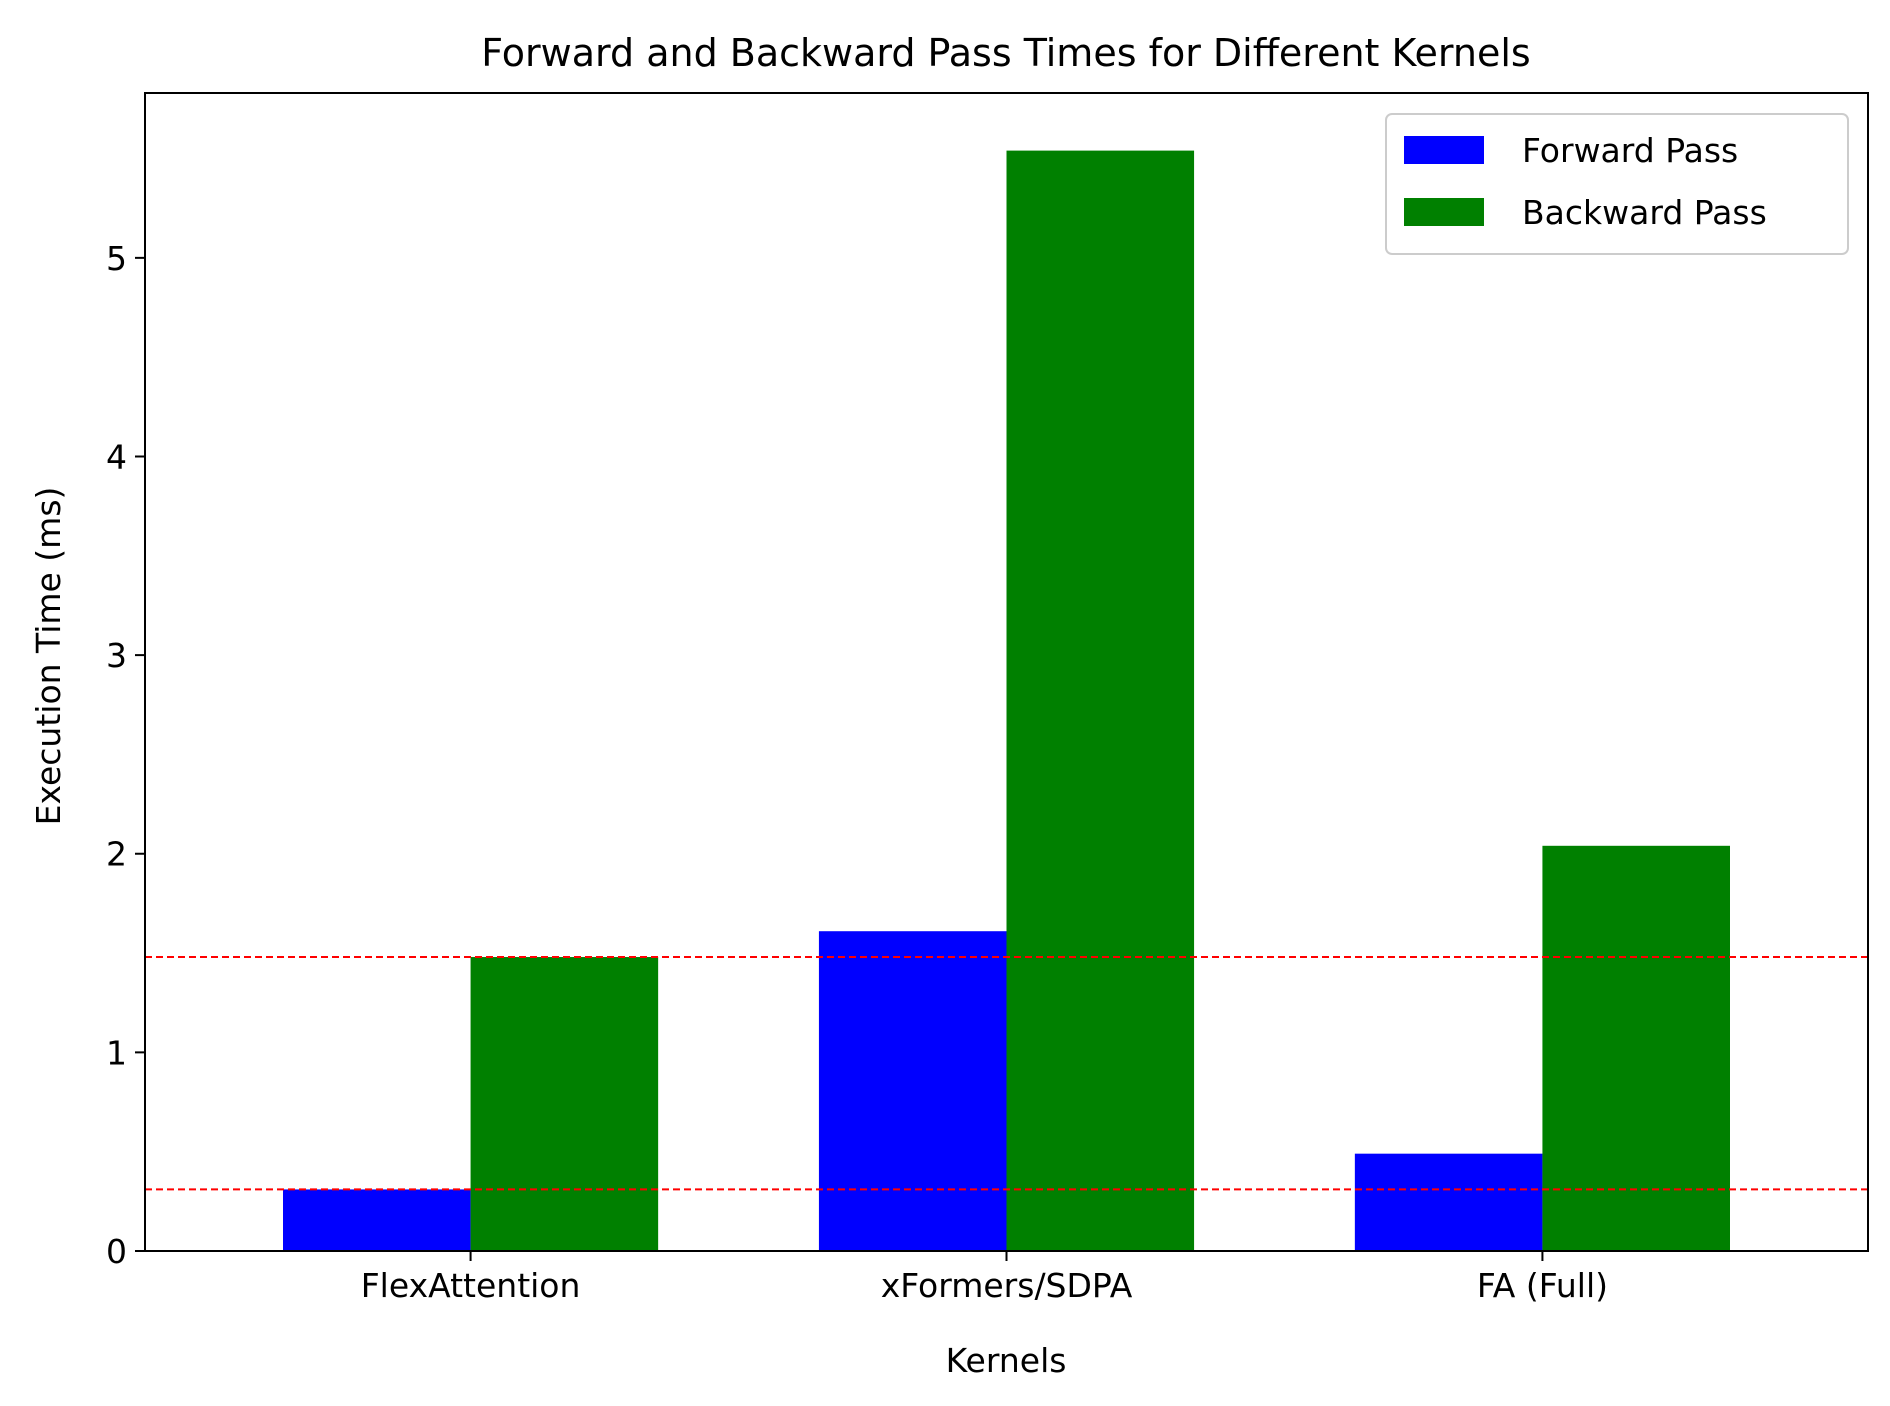  I want to click on y-tick-label: 3, so click(116, 655).